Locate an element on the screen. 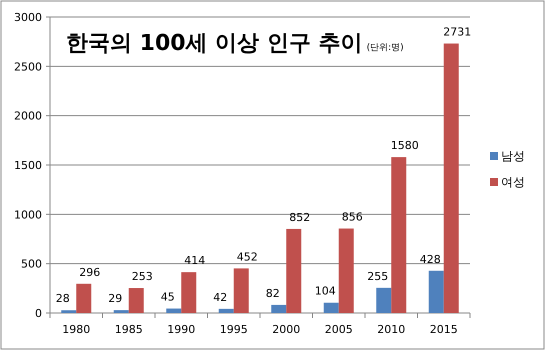 The height and width of the screenshot is (350, 545). x-tick-label: 1990 is located at coordinates (181, 329).